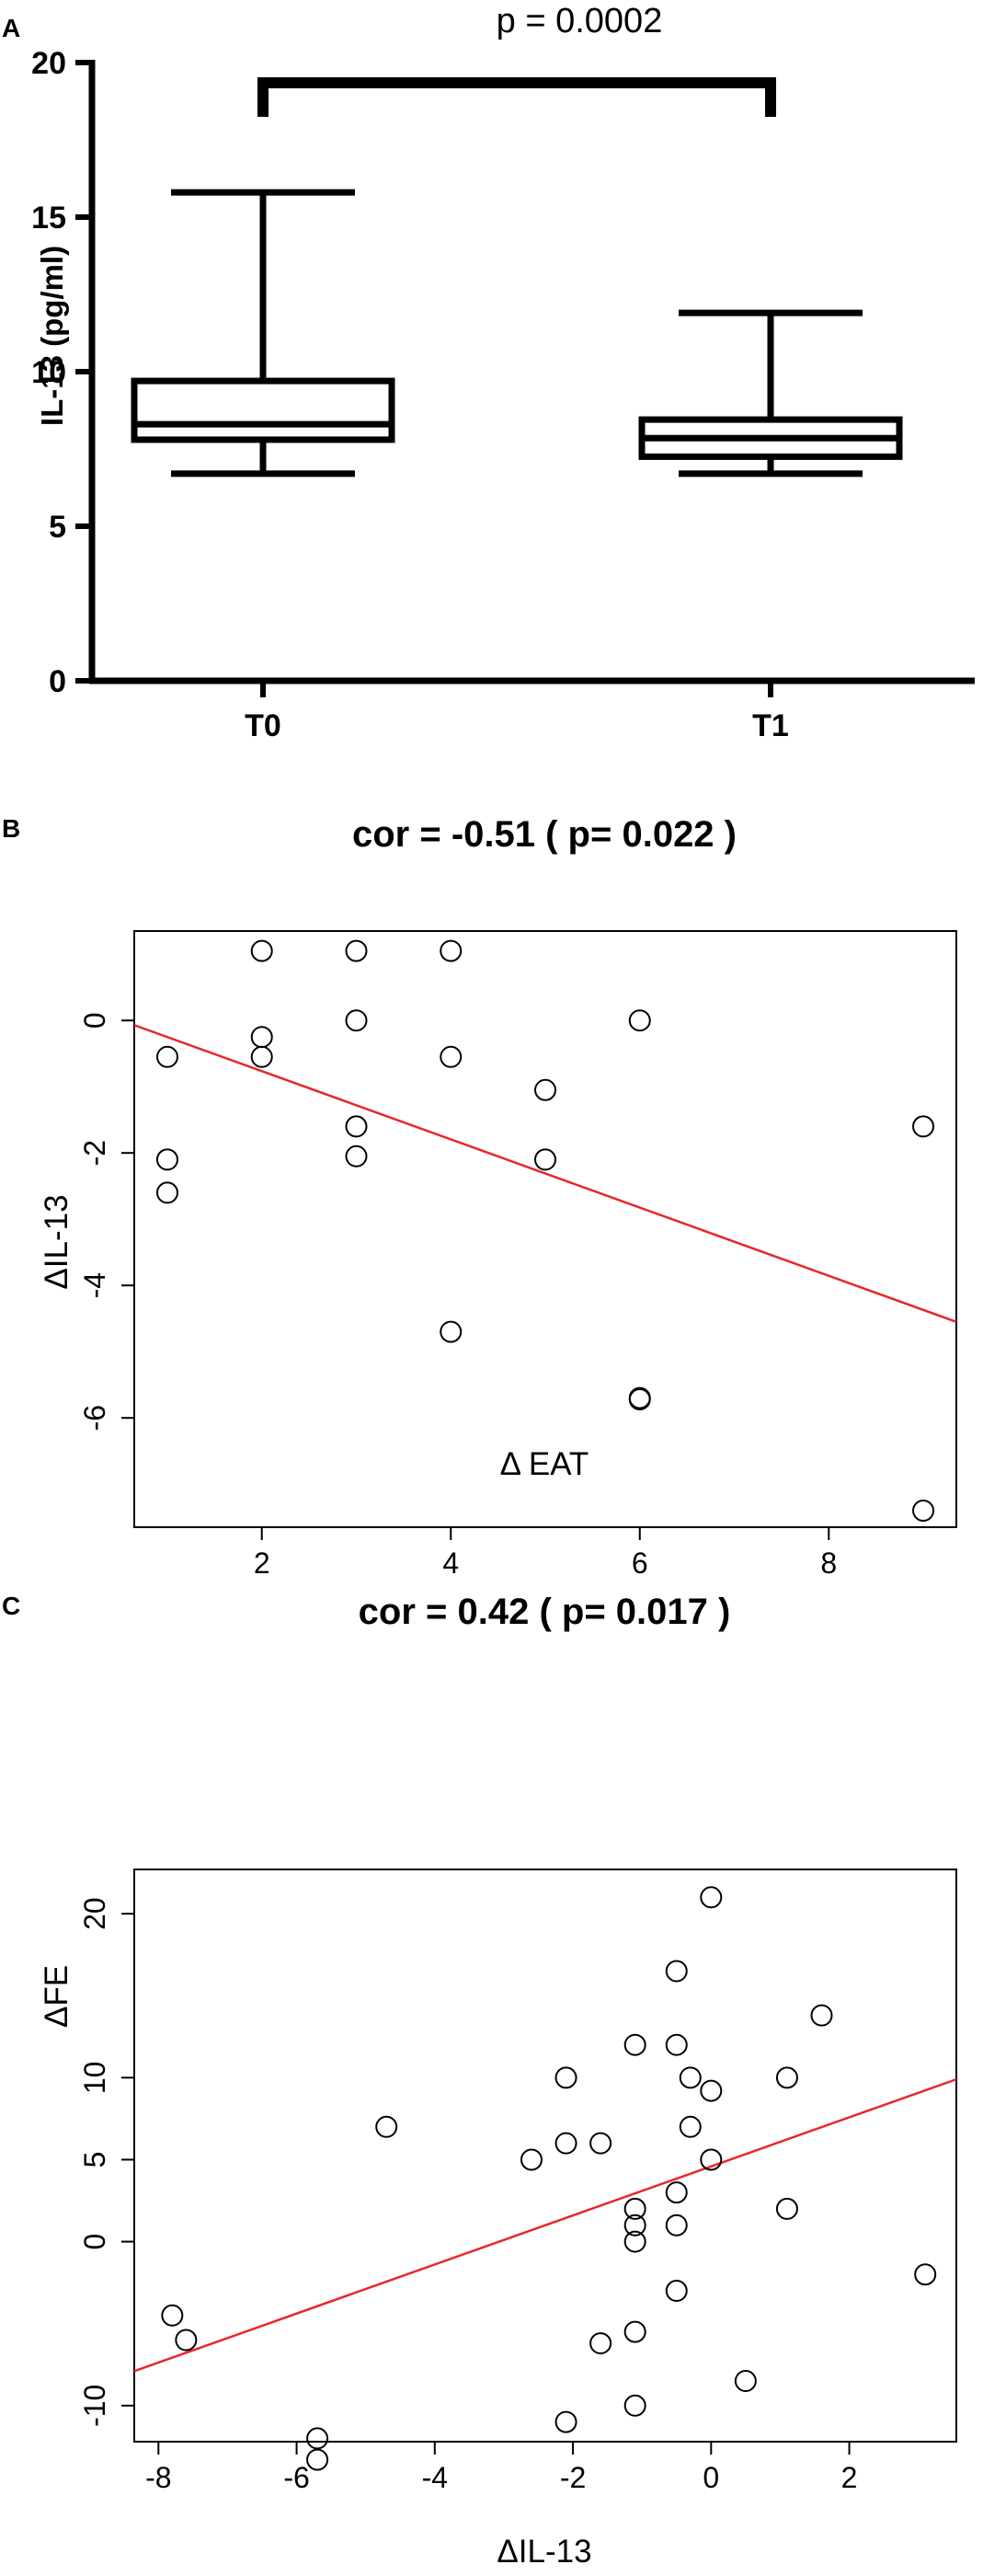 The width and height of the screenshot is (1006, 2576). What do you see at coordinates (94, 1285) in the screenshot?
I see `y-tick-label: -4` at bounding box center [94, 1285].